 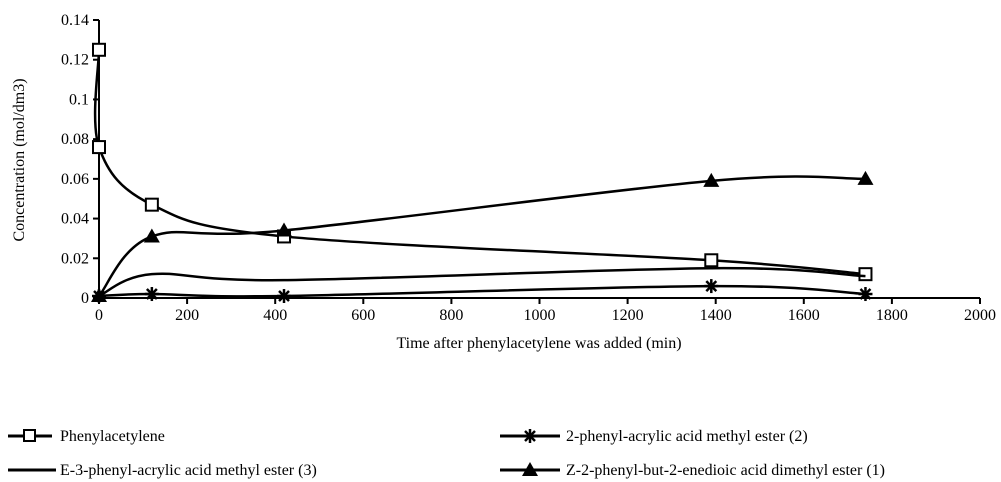 I want to click on legend-item-phenylacetylene: Phenylacetylene, so click(x=86, y=436).